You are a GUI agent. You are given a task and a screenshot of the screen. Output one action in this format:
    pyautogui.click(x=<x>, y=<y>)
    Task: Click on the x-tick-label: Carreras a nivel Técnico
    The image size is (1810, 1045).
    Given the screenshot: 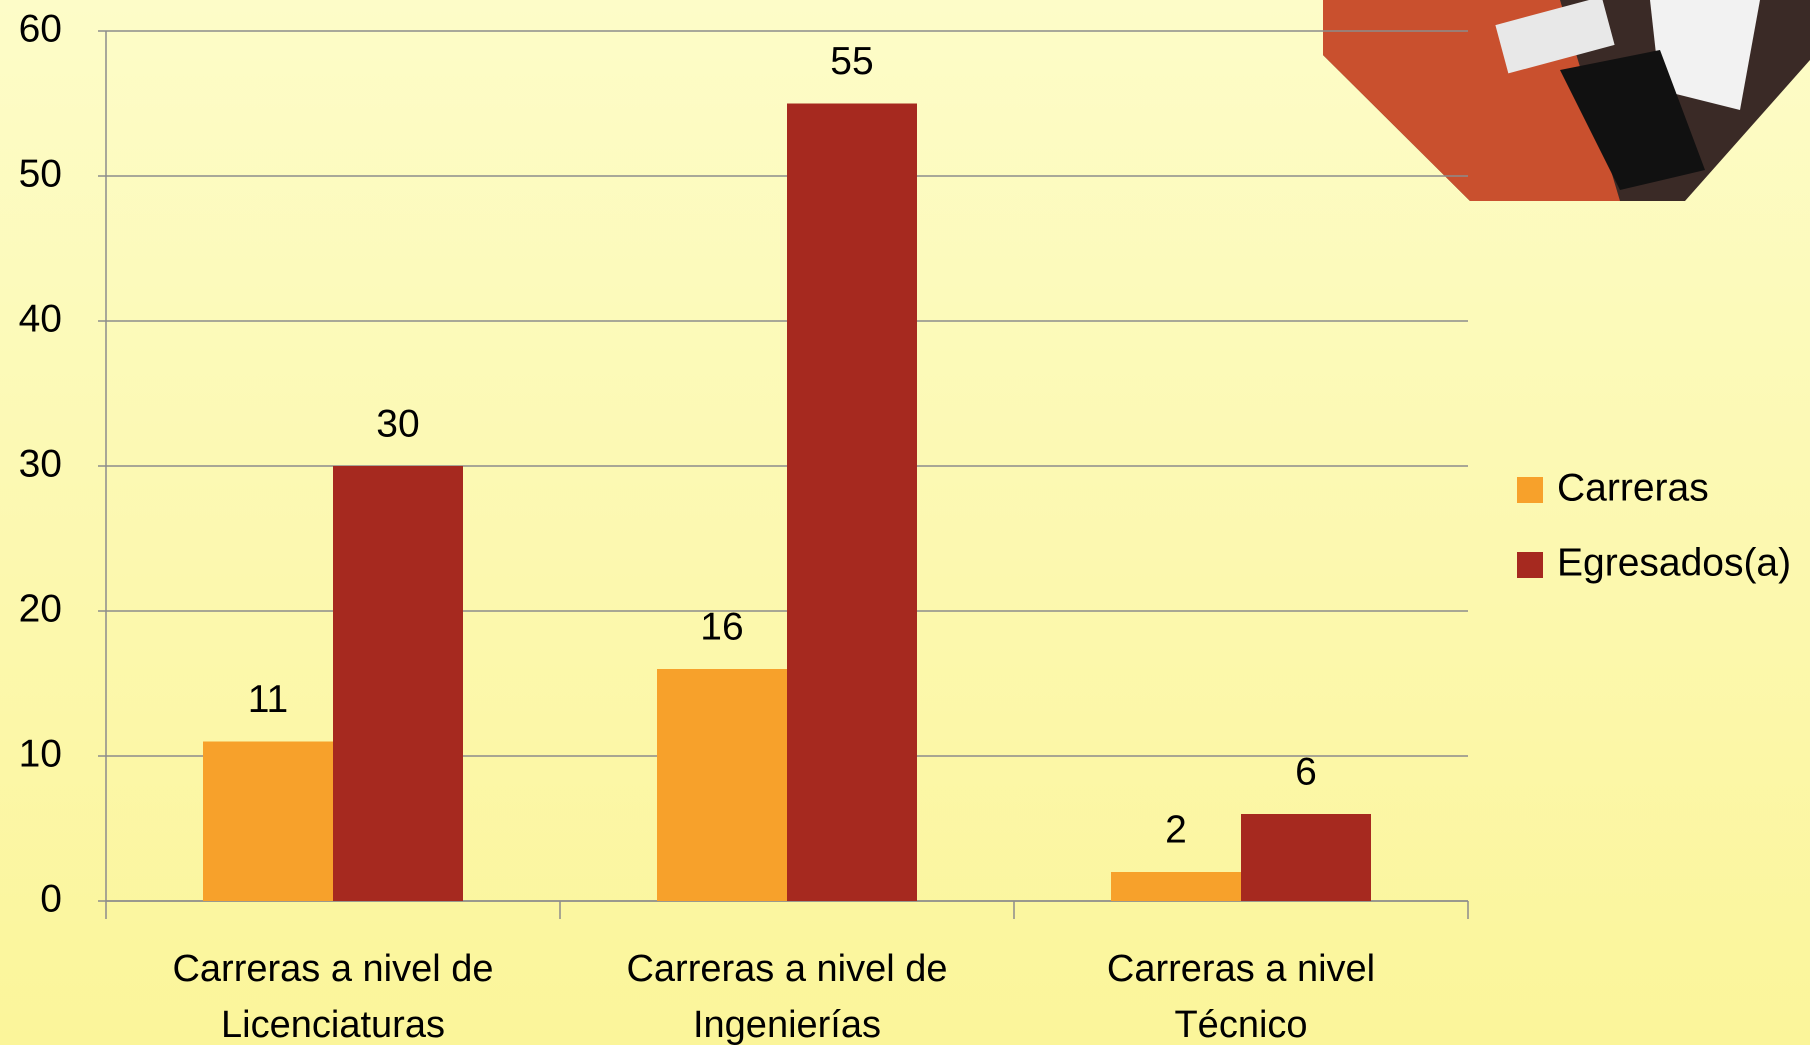 What is the action you would take?
    pyautogui.click(x=1241, y=996)
    